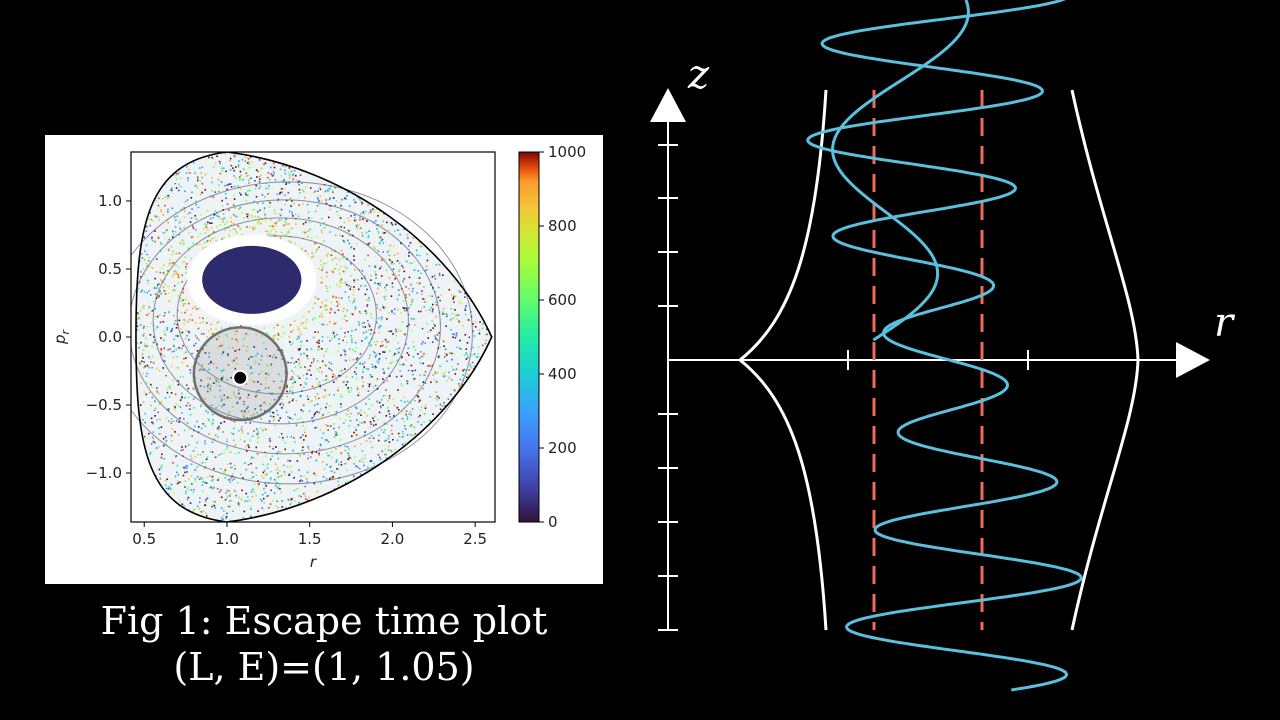  I want to click on x-axis-label: r, so click(313, 562).